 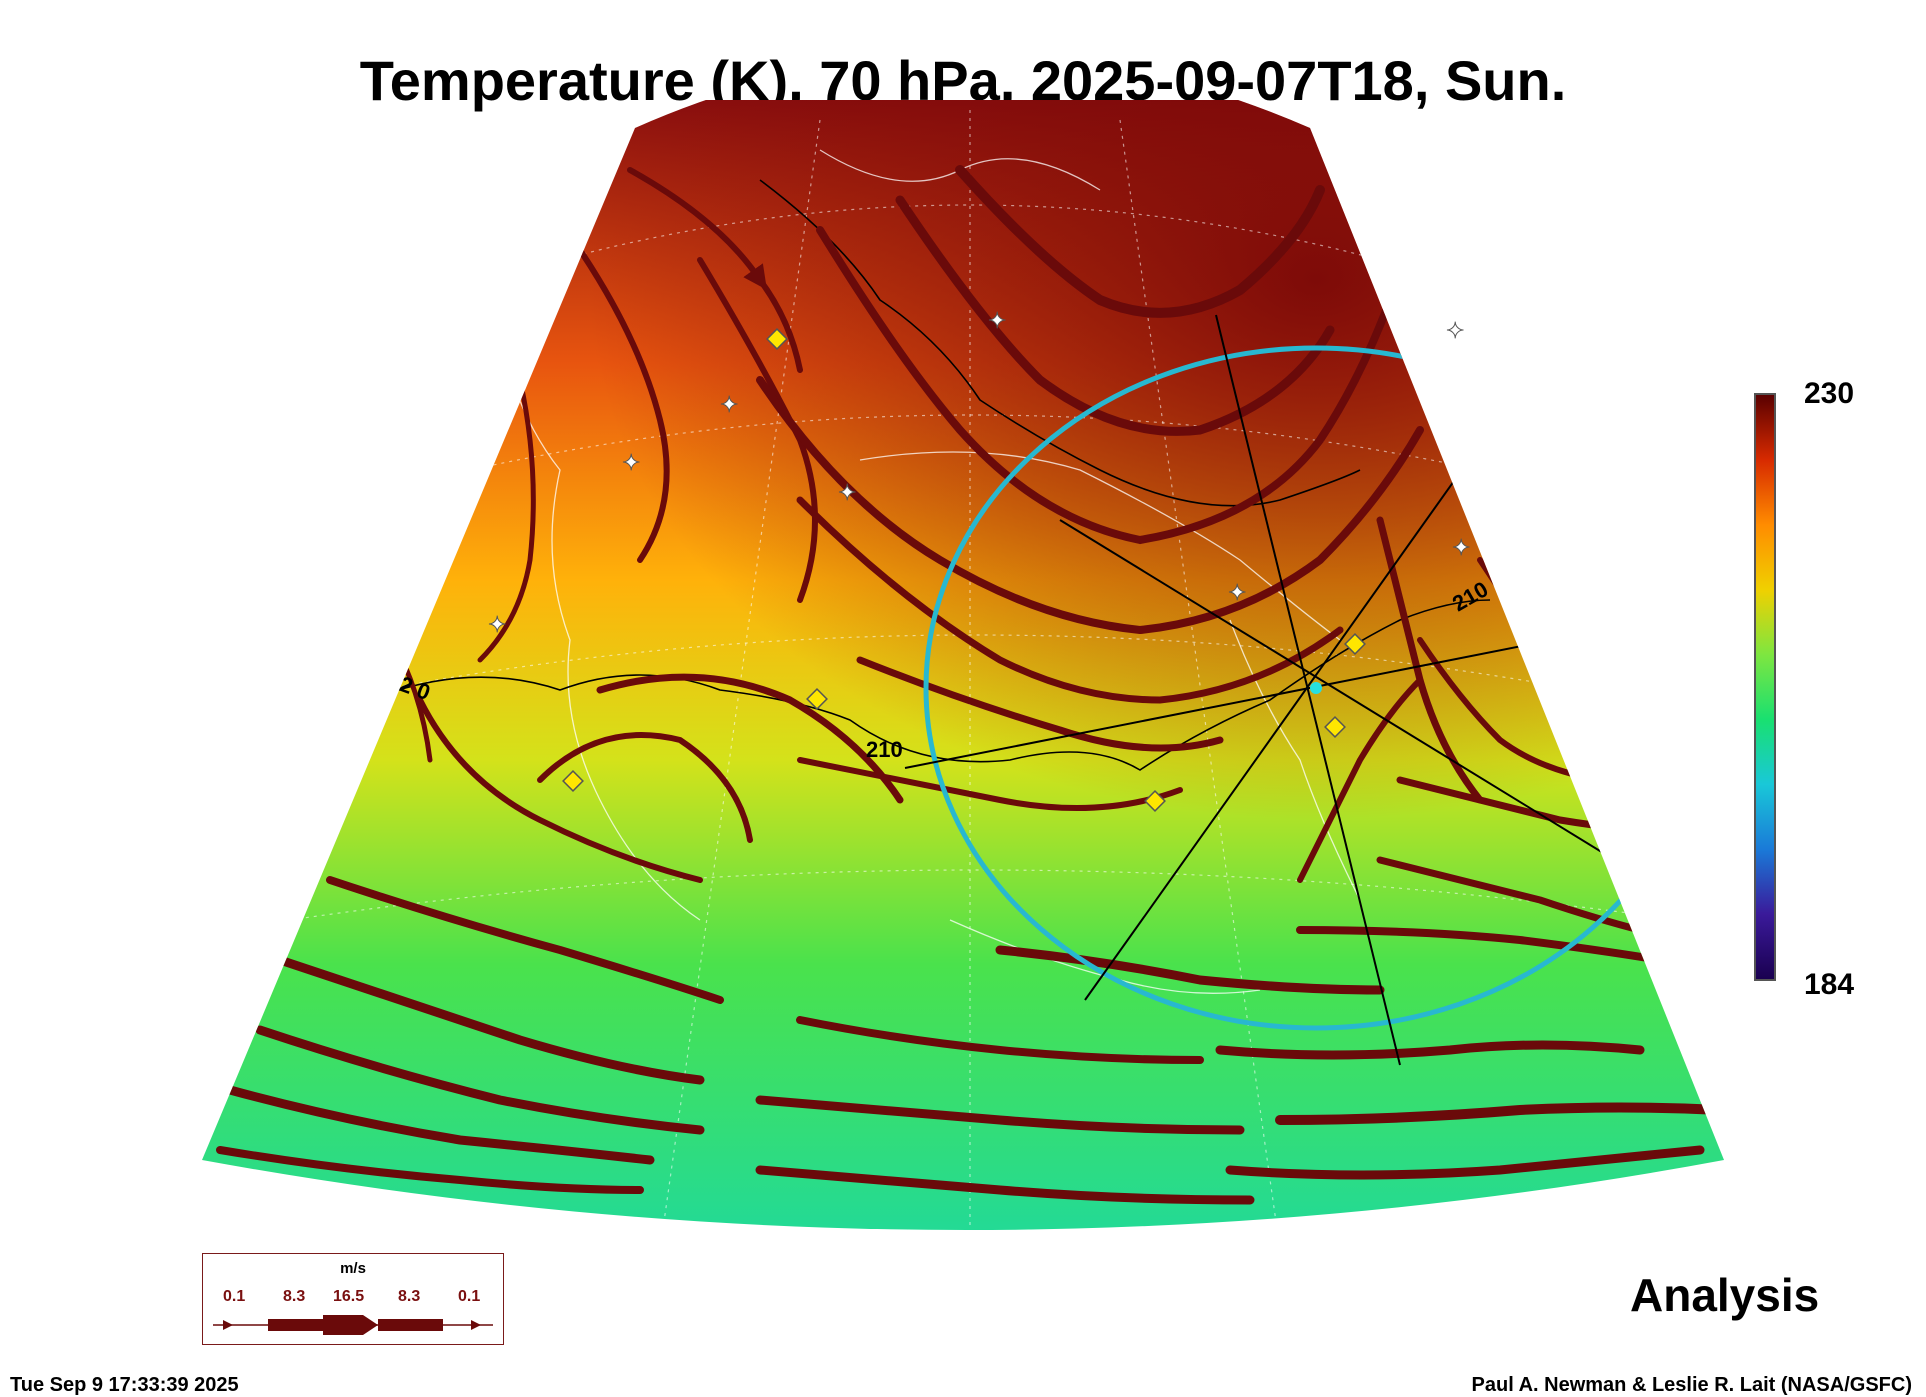 What do you see at coordinates (1765, 687) in the screenshot?
I see `temperature-colorbar` at bounding box center [1765, 687].